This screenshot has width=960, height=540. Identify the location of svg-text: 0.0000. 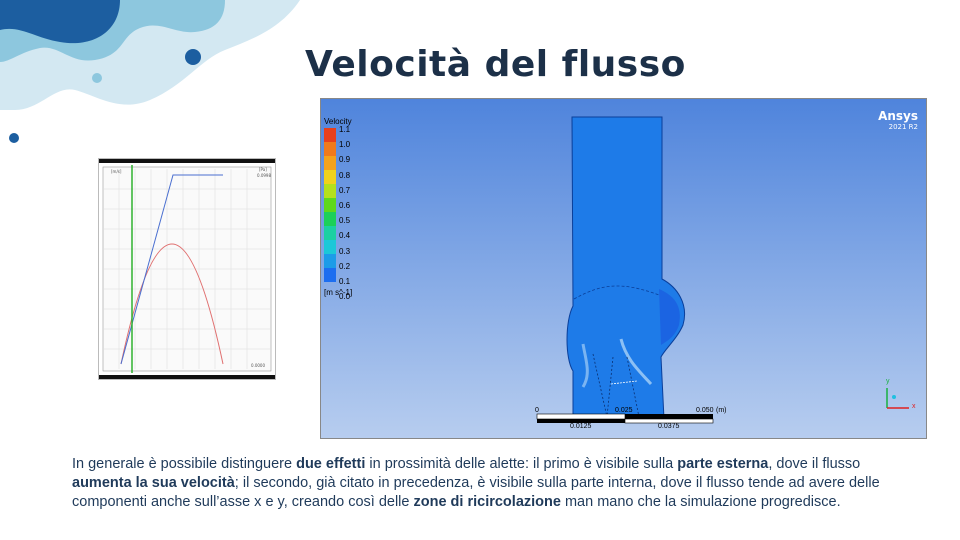
(258, 365).